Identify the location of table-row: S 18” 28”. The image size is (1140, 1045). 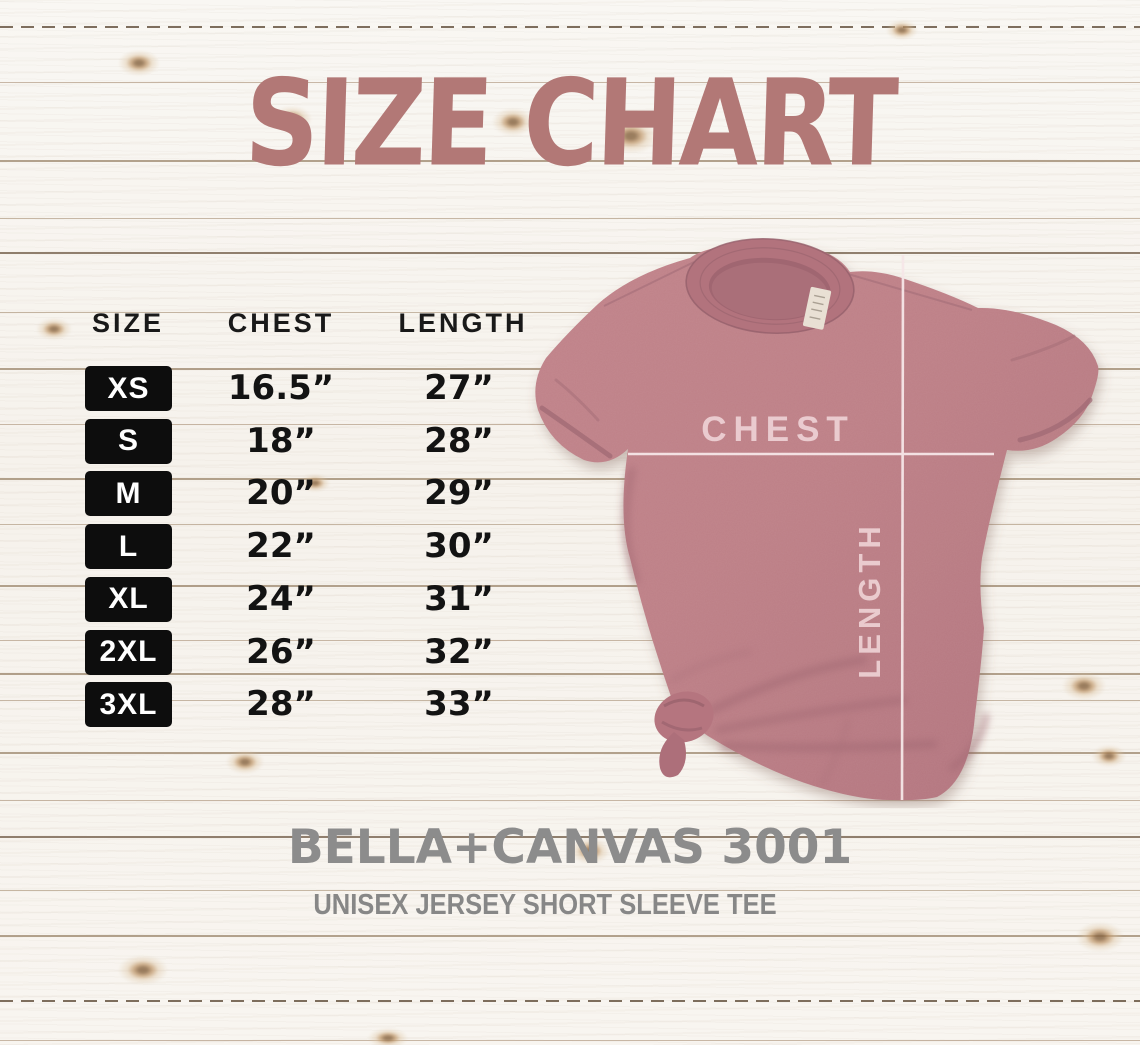
(280, 441).